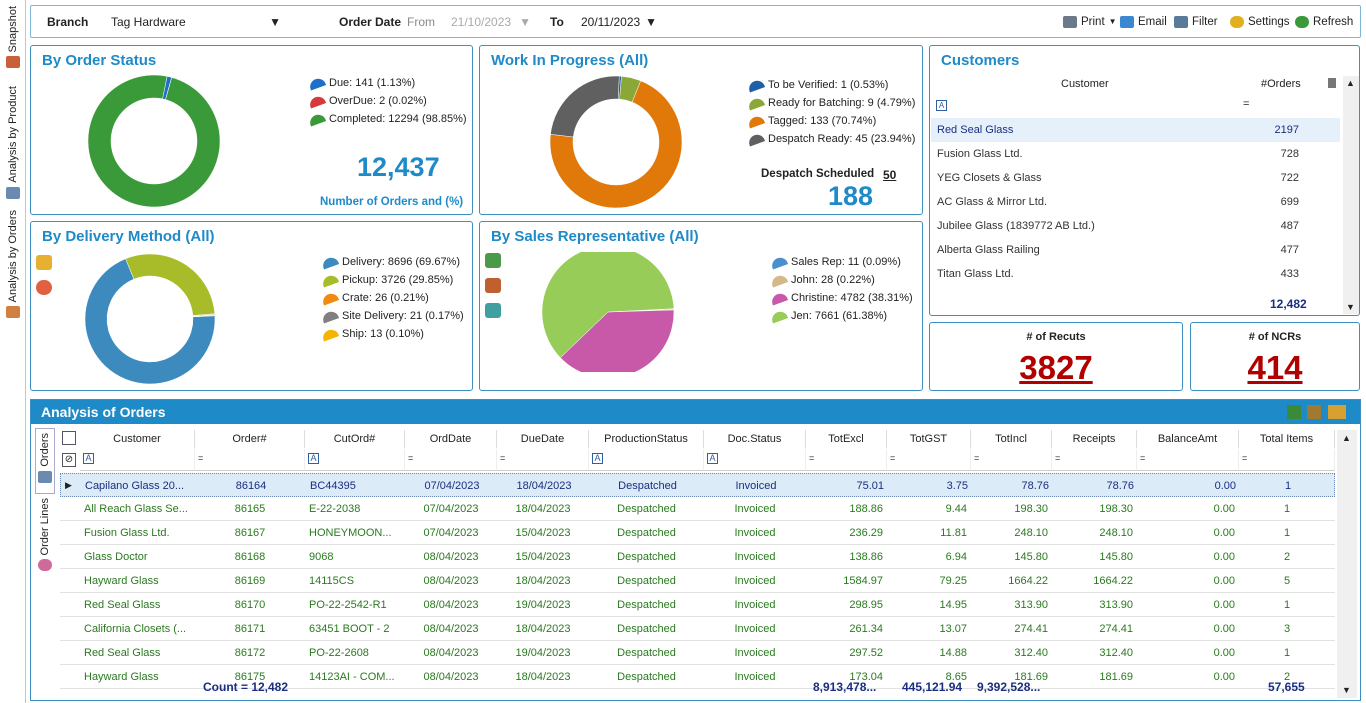 This screenshot has width=1366, height=703. Describe the element at coordinates (493, 285) in the screenshot. I see `users-group-icon` at that location.